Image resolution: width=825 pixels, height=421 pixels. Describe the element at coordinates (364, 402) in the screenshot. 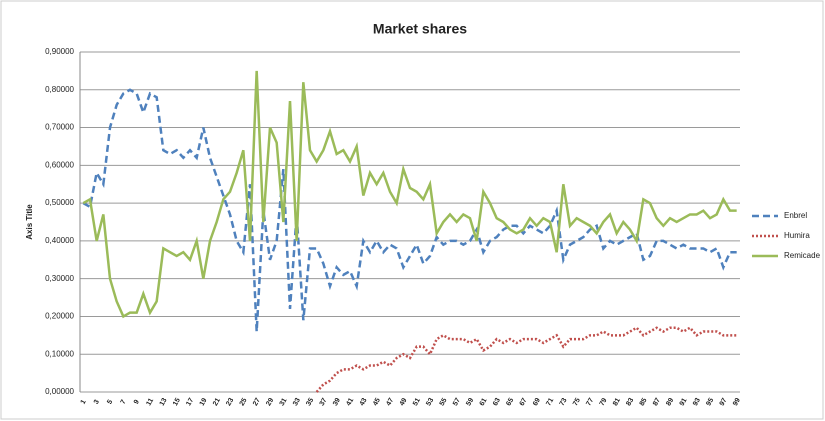

I see `x-tick-label: 43` at that location.